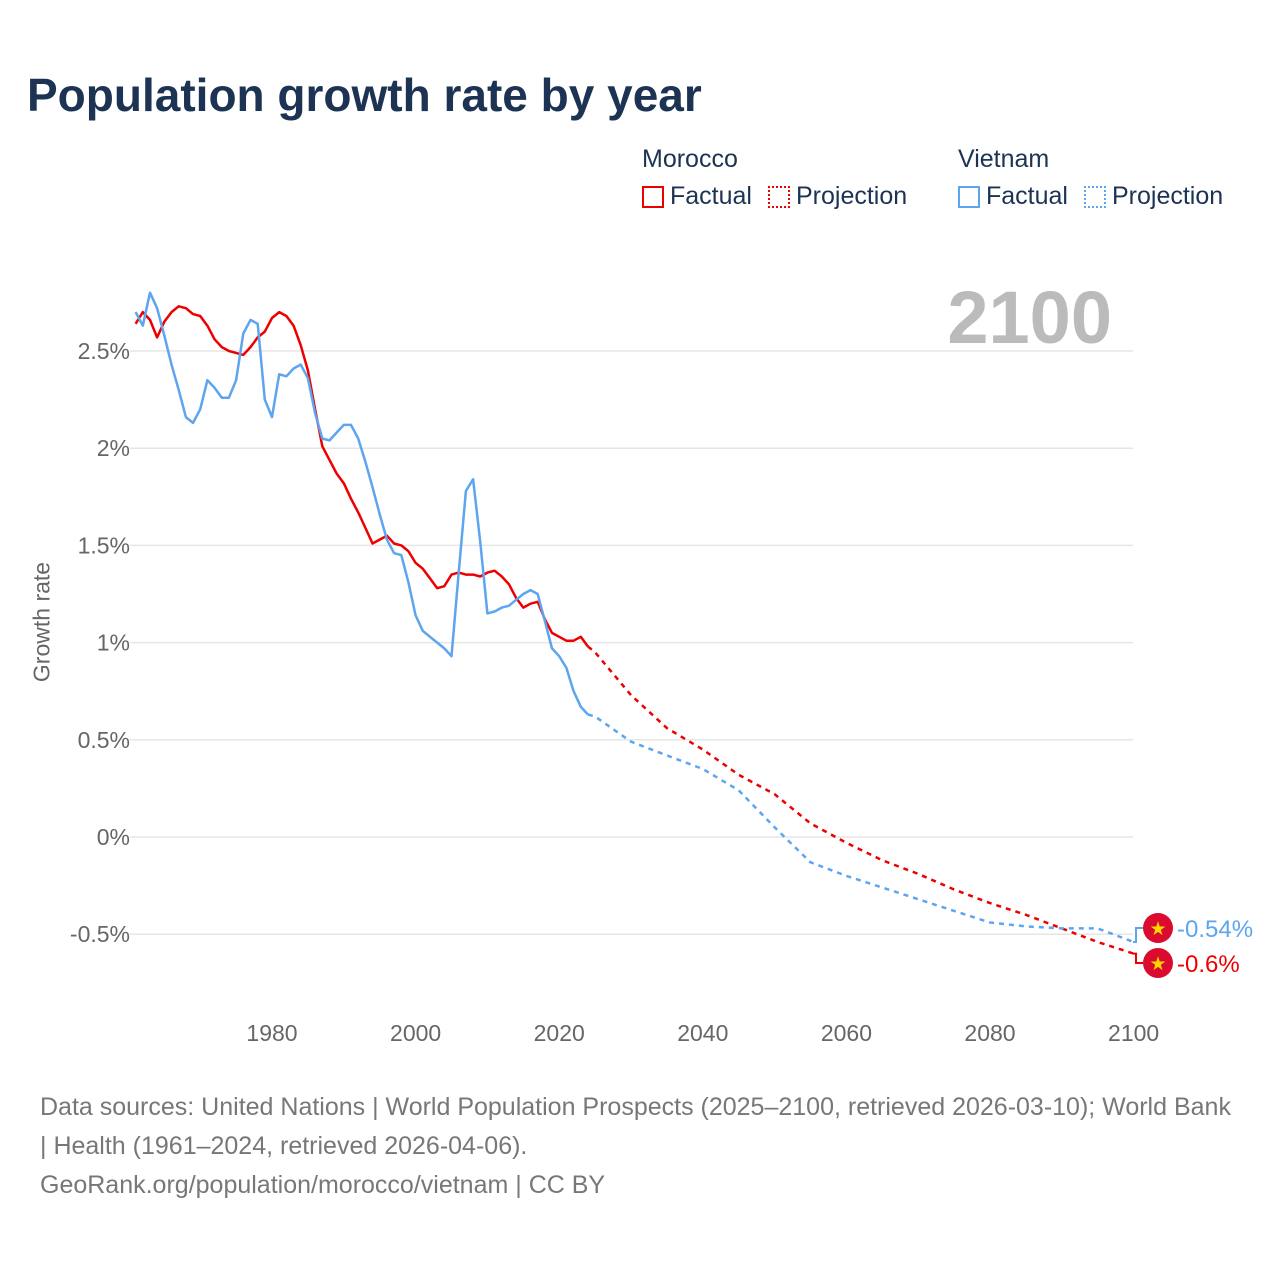 This screenshot has height=1280, width=1280. What do you see at coordinates (104, 545) in the screenshot?
I see `y-tick-label: 1.5%` at bounding box center [104, 545].